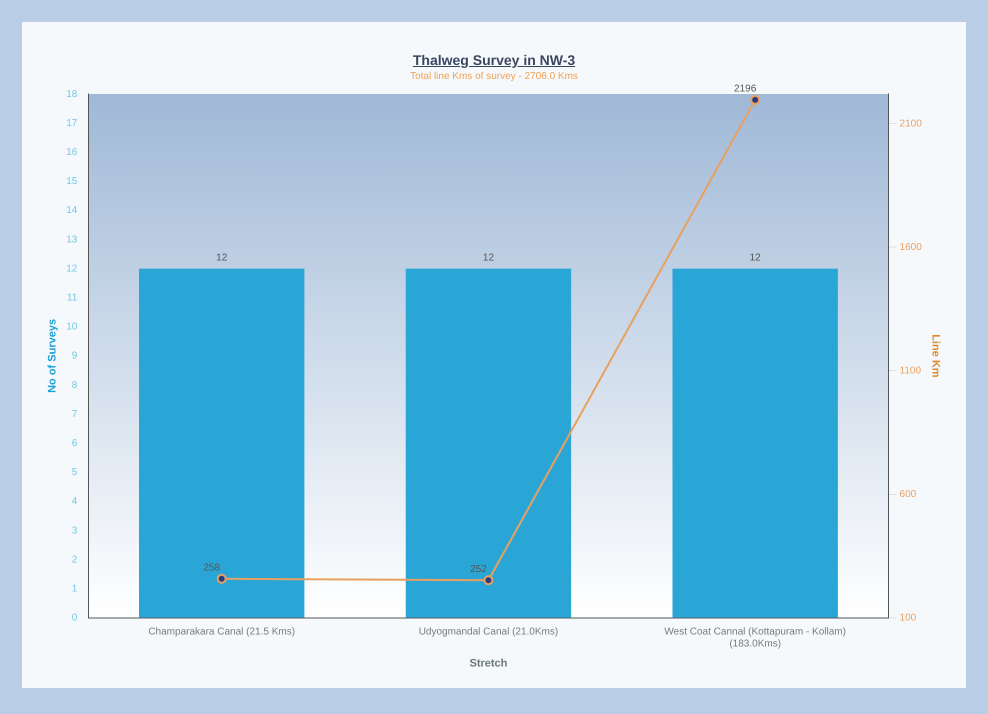 This screenshot has height=714, width=988. What do you see at coordinates (75, 560) in the screenshot?
I see `y-tick-label: 2` at bounding box center [75, 560].